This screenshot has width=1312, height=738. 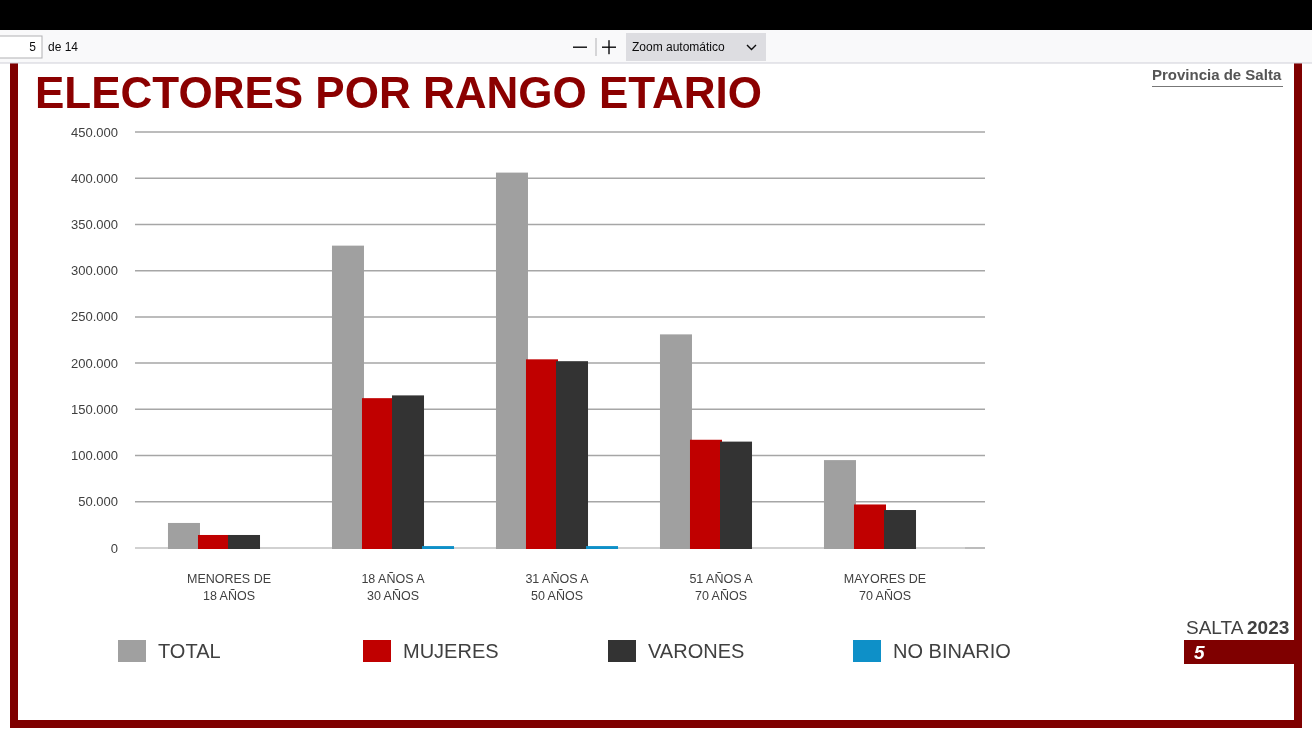 What do you see at coordinates (189, 651) in the screenshot?
I see `legend-label: TOTAL` at bounding box center [189, 651].